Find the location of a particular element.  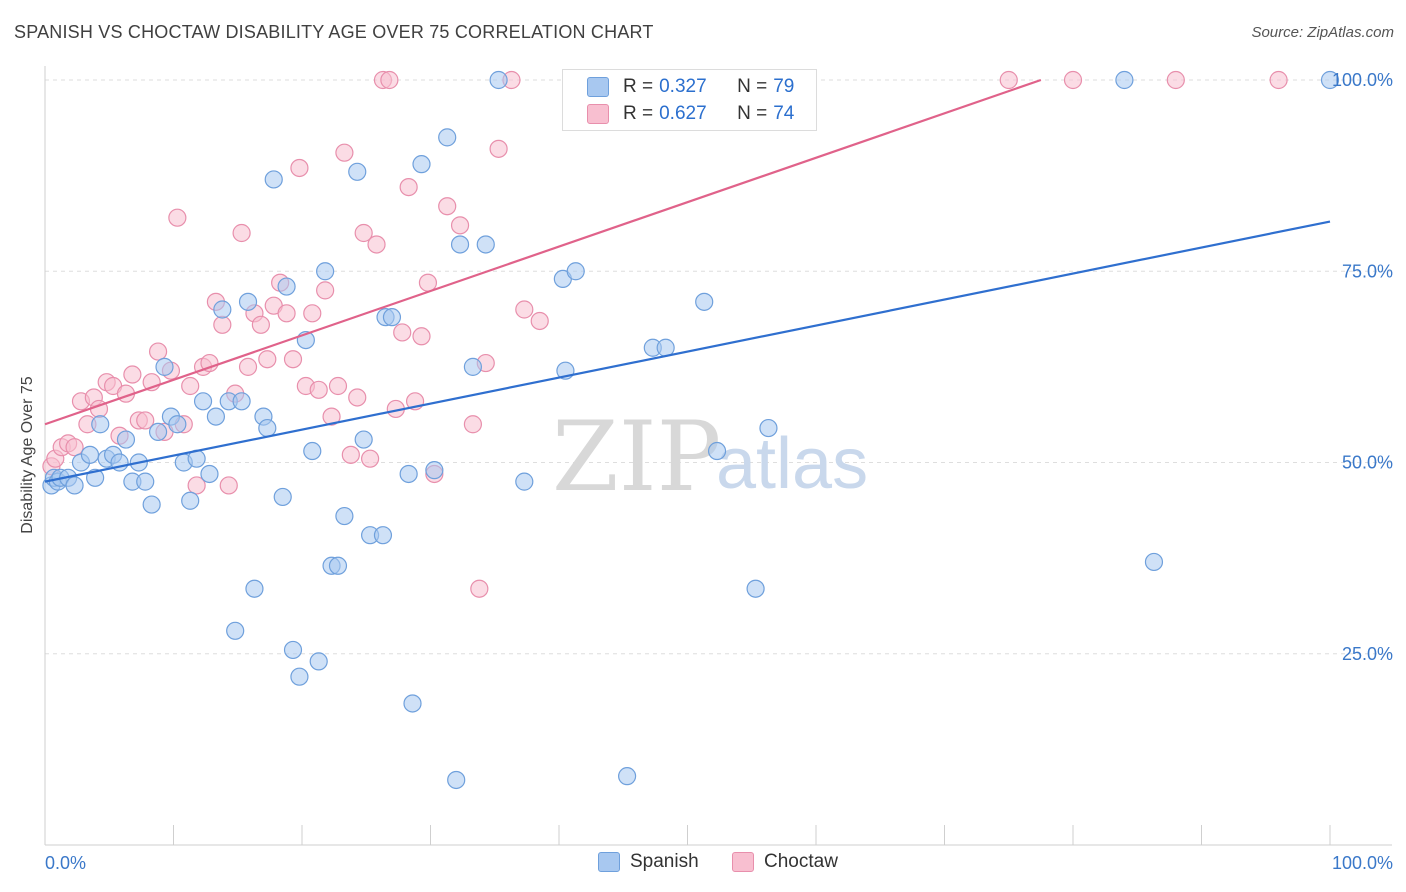

legend-r-value: 0.627 is located at coordinates (683, 113).